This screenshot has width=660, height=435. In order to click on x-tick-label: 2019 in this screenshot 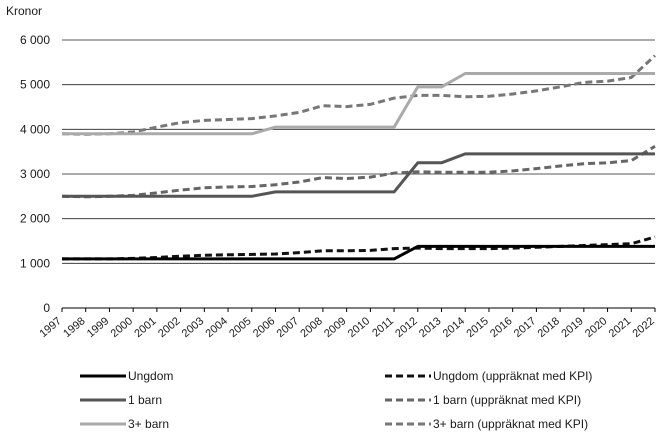, I will do `click(572, 327)`.